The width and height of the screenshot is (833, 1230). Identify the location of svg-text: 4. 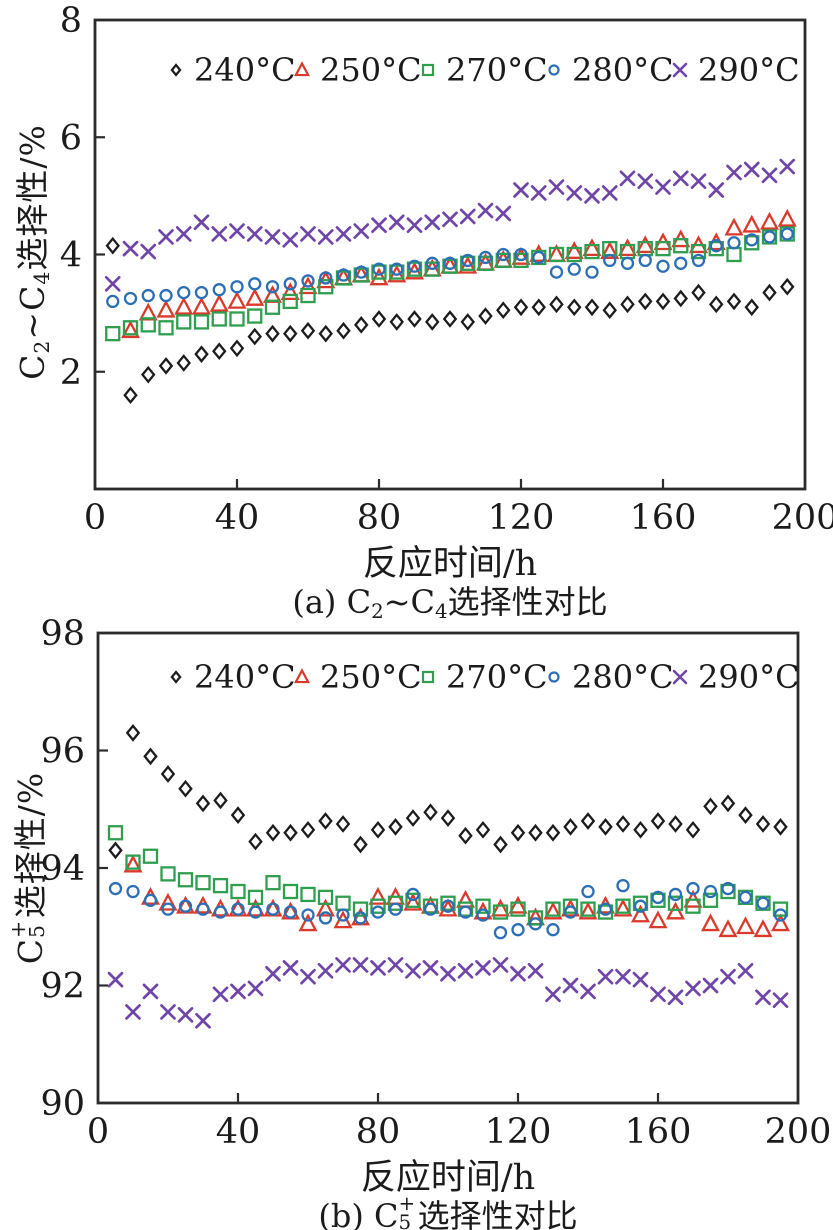
(71, 256).